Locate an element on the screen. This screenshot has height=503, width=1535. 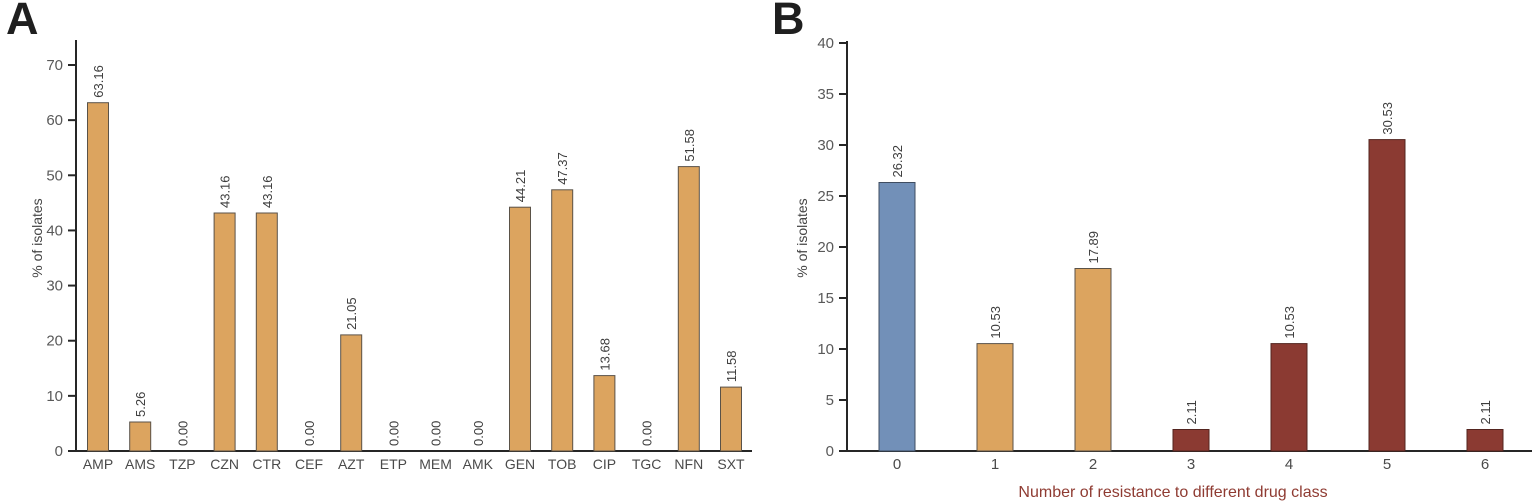
y-tick-label: 25 is located at coordinates (825, 196).